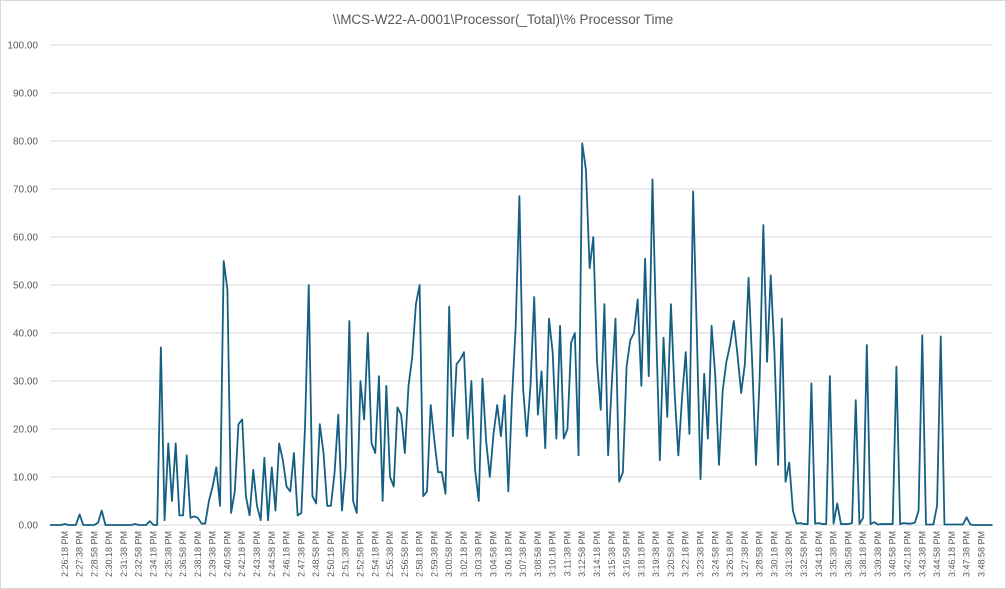 This screenshot has height=589, width=1006. I want to click on x-tick-label: 2:36:58 PM, so click(183, 554).